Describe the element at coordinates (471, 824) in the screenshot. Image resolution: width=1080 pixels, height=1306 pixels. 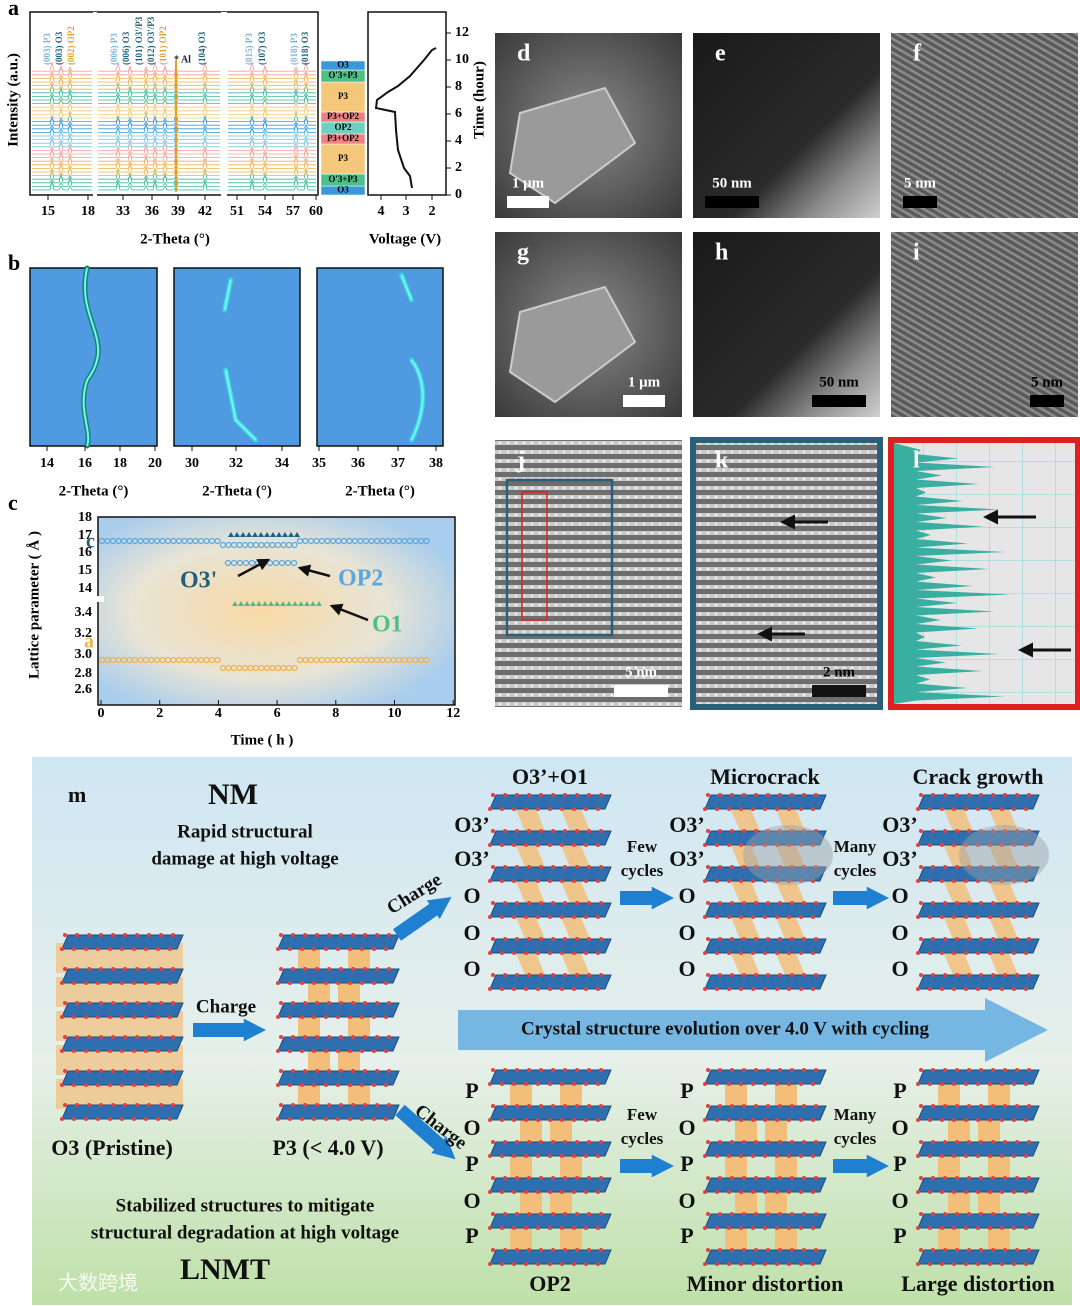
I see `layer-label: O3’` at that location.